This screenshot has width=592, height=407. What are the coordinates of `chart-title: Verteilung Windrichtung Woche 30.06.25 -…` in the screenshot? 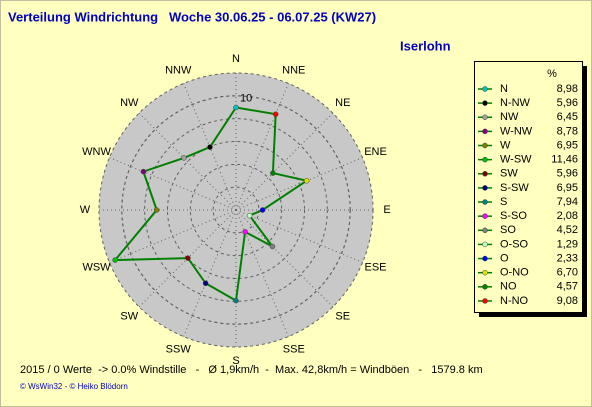 It's located at (192, 16).